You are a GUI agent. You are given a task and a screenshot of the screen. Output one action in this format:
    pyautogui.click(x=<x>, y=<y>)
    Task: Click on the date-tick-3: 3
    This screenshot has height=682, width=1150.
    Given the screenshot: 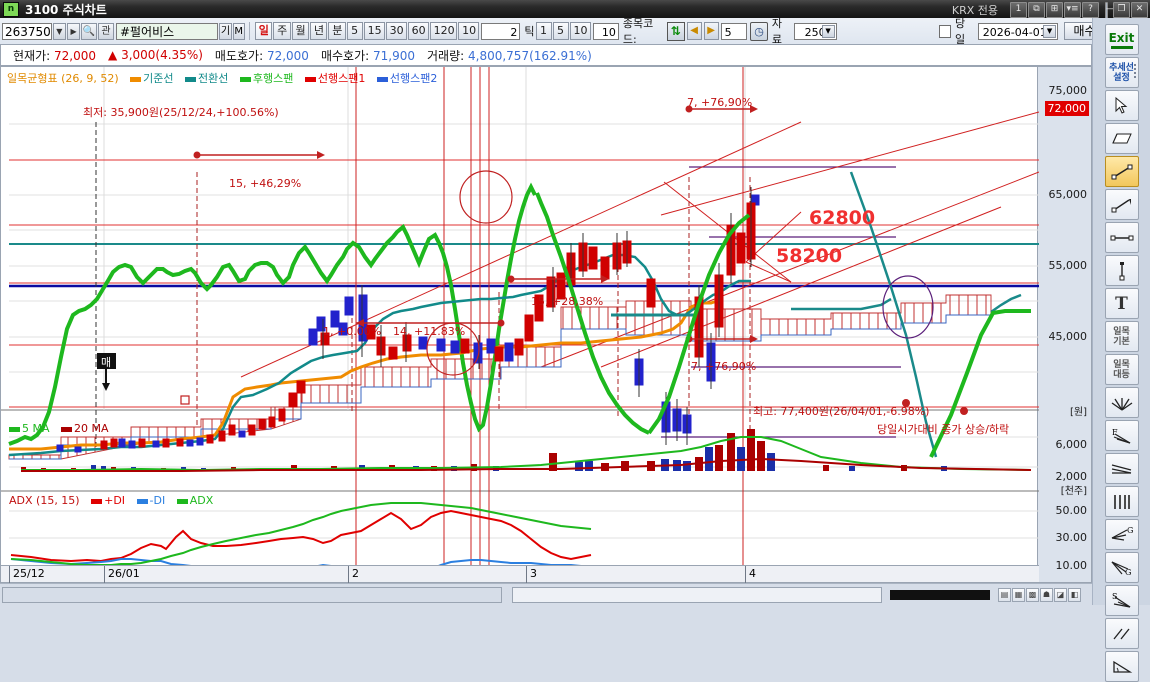 What is the action you would take?
    pyautogui.click(x=531, y=574)
    